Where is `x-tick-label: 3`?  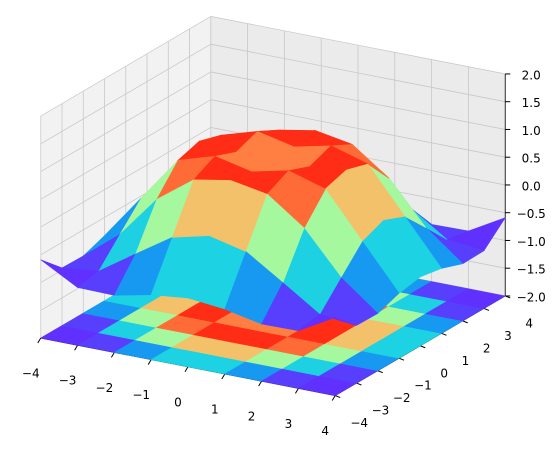 x-tick-label: 3 is located at coordinates (289, 424).